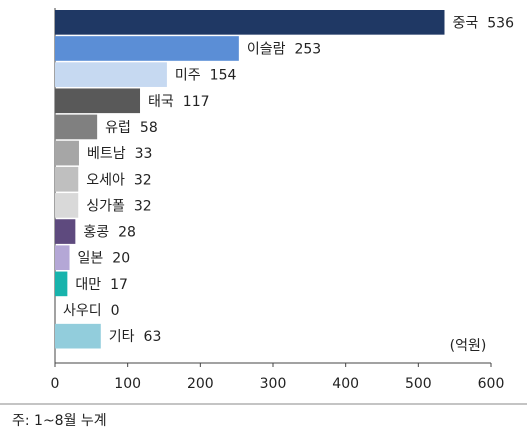  I want to click on x-tick-label: 200, so click(200, 384).